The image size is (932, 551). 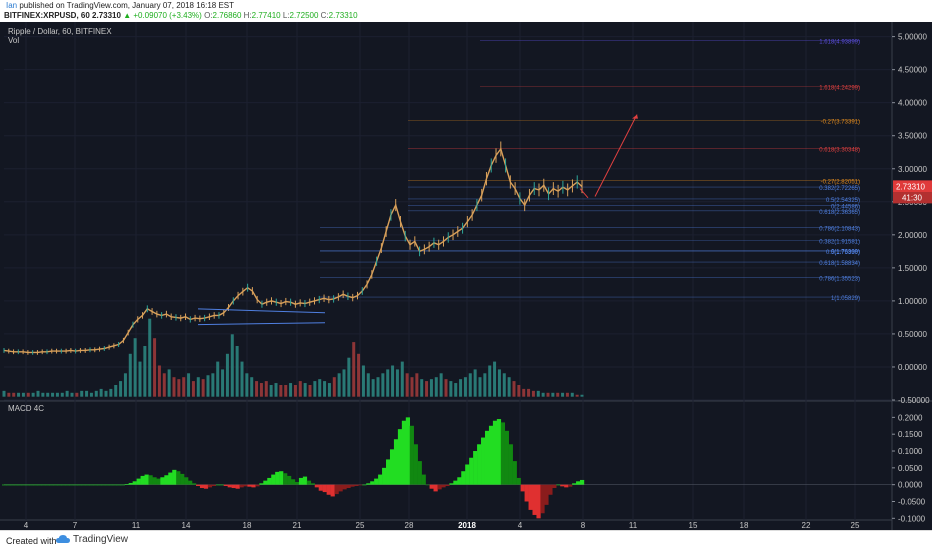 What do you see at coordinates (840, 122) in the screenshot?
I see `fib-level-label: -0.27(3.73391)` at bounding box center [840, 122].